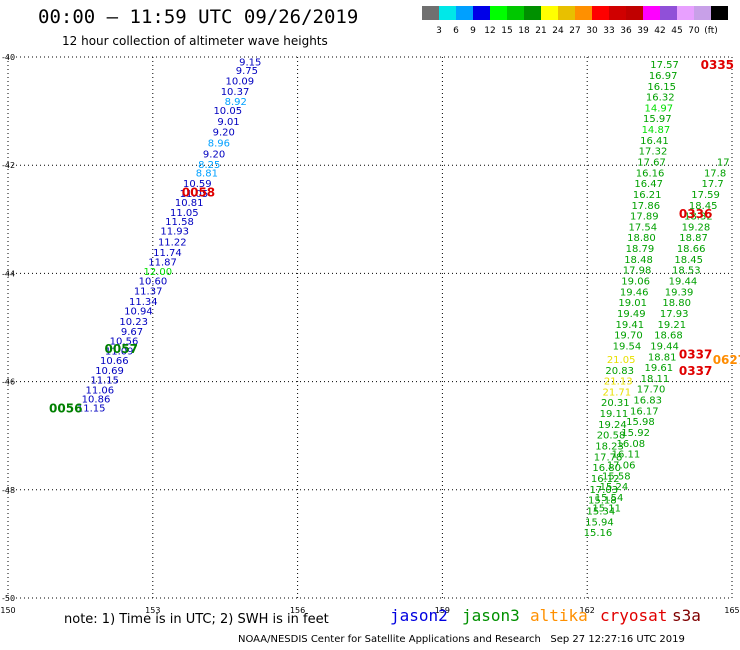  I want to click on data-point-label: 11.74, so click(167, 253).